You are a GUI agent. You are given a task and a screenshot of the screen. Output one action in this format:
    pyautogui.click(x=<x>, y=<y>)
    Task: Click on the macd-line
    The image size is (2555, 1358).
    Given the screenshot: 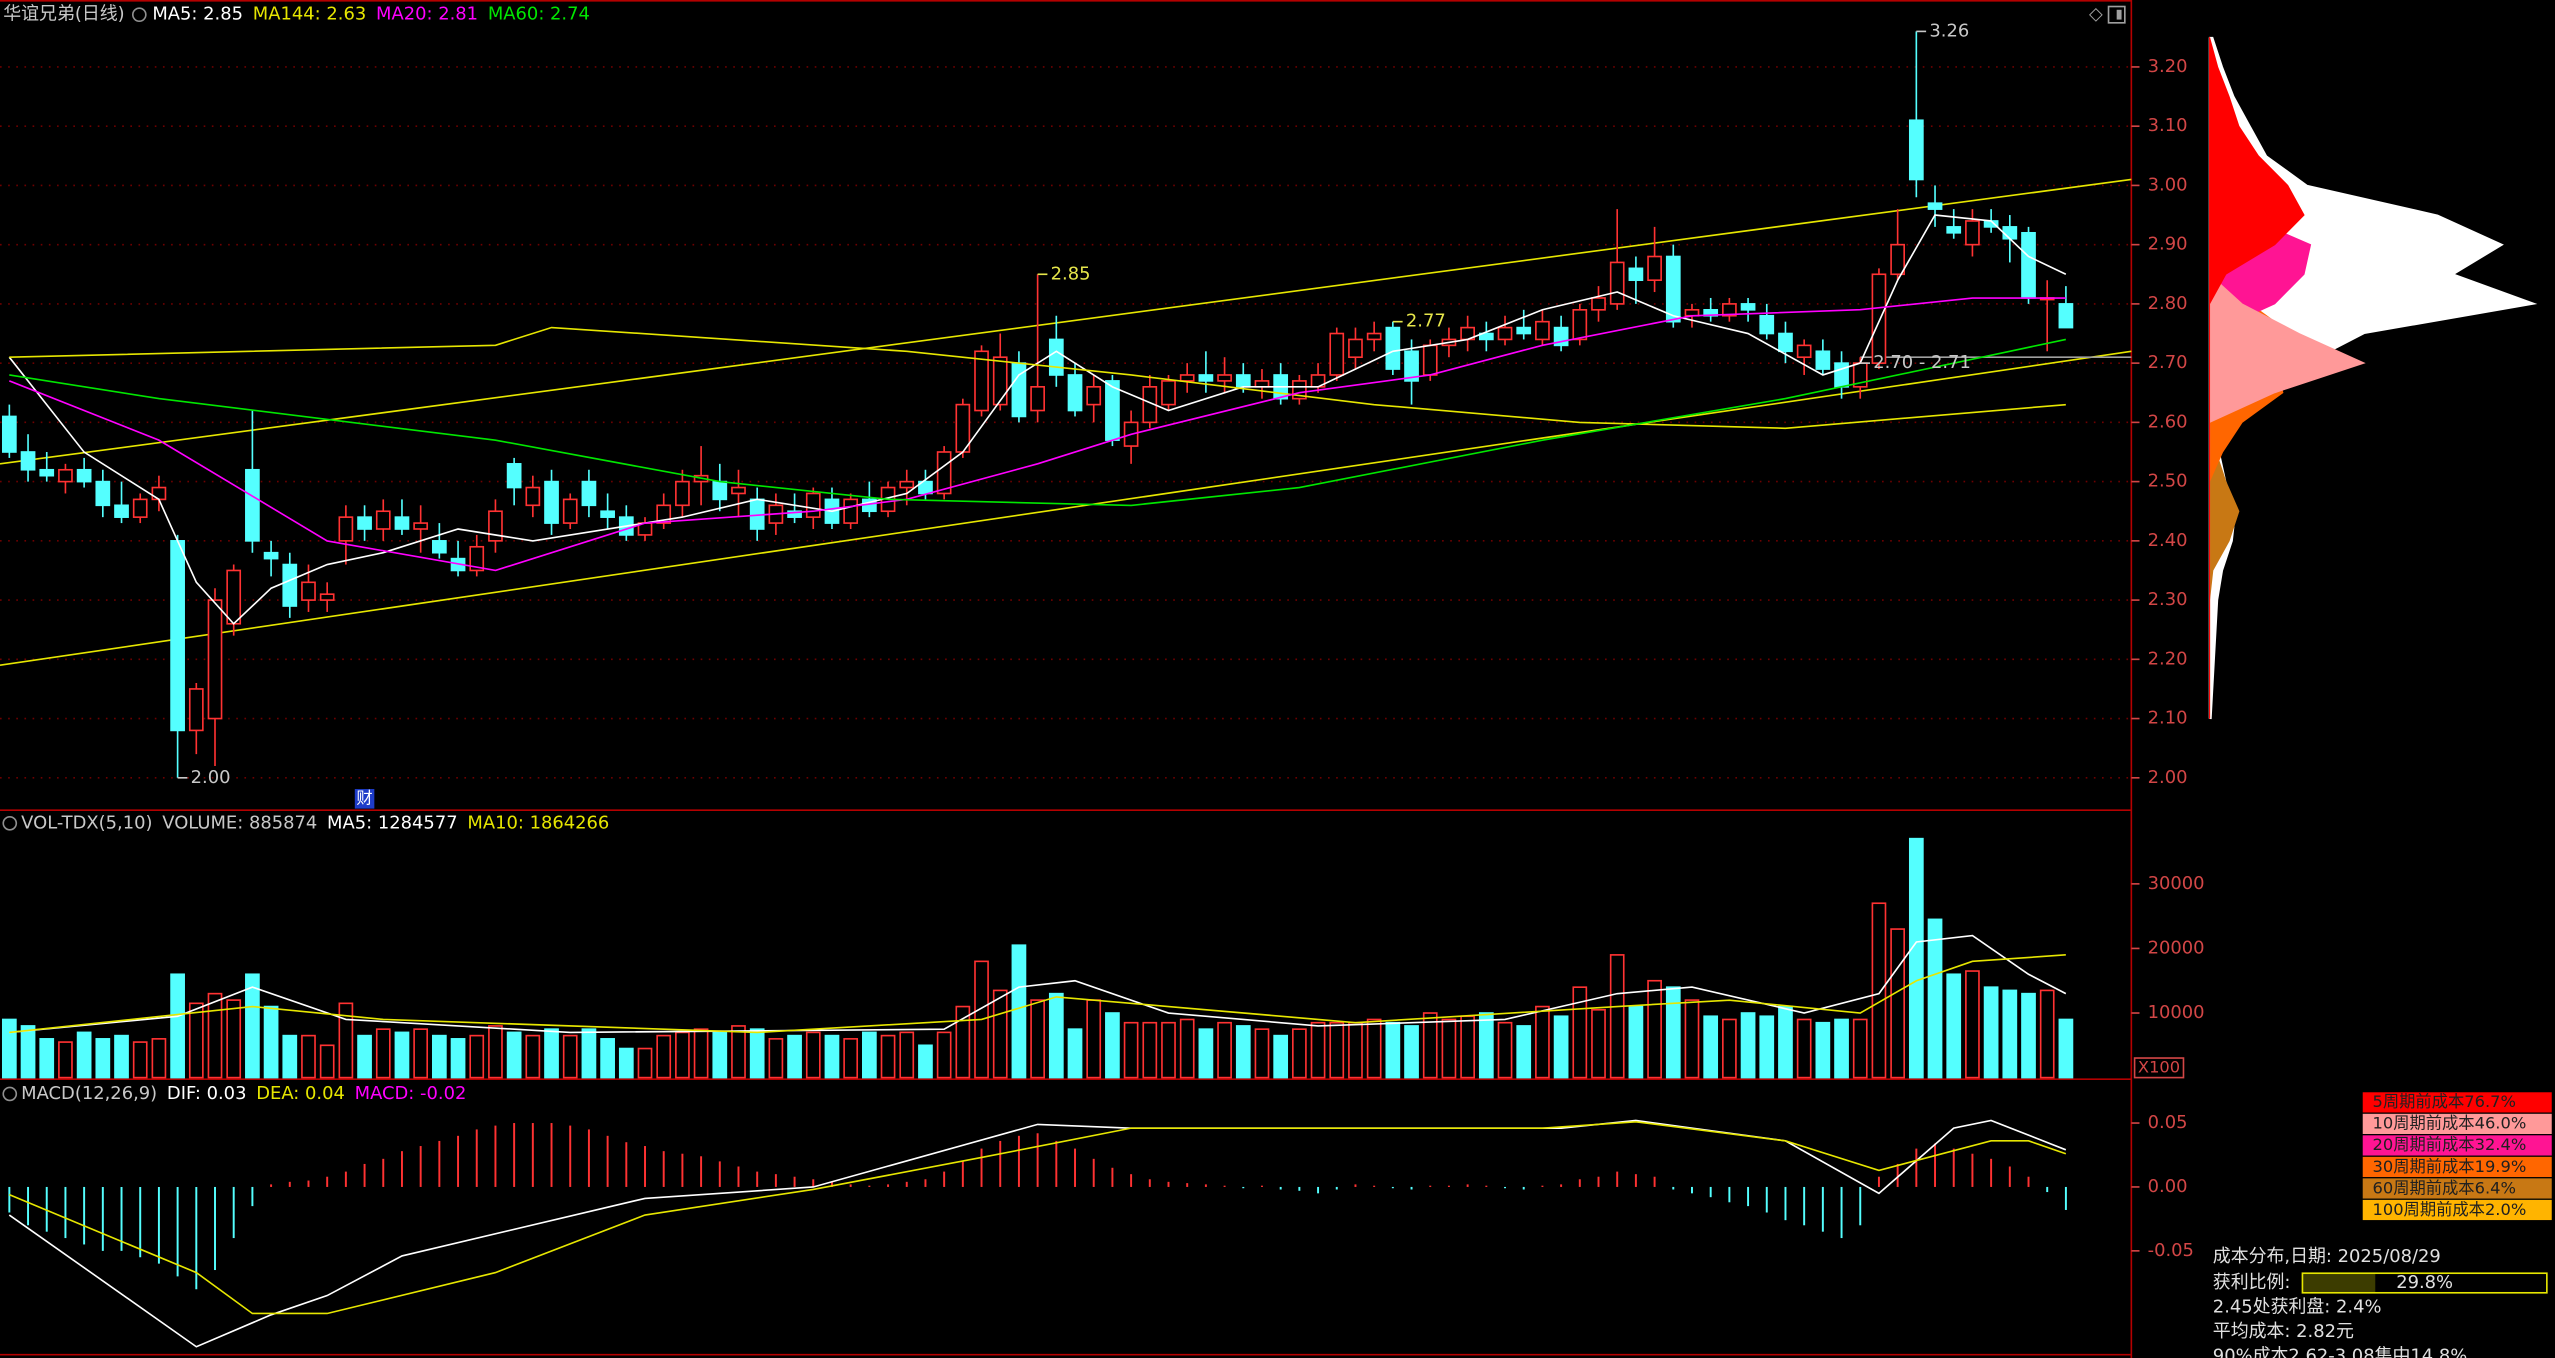 What is the action you would take?
    pyautogui.click(x=1037, y=1217)
    